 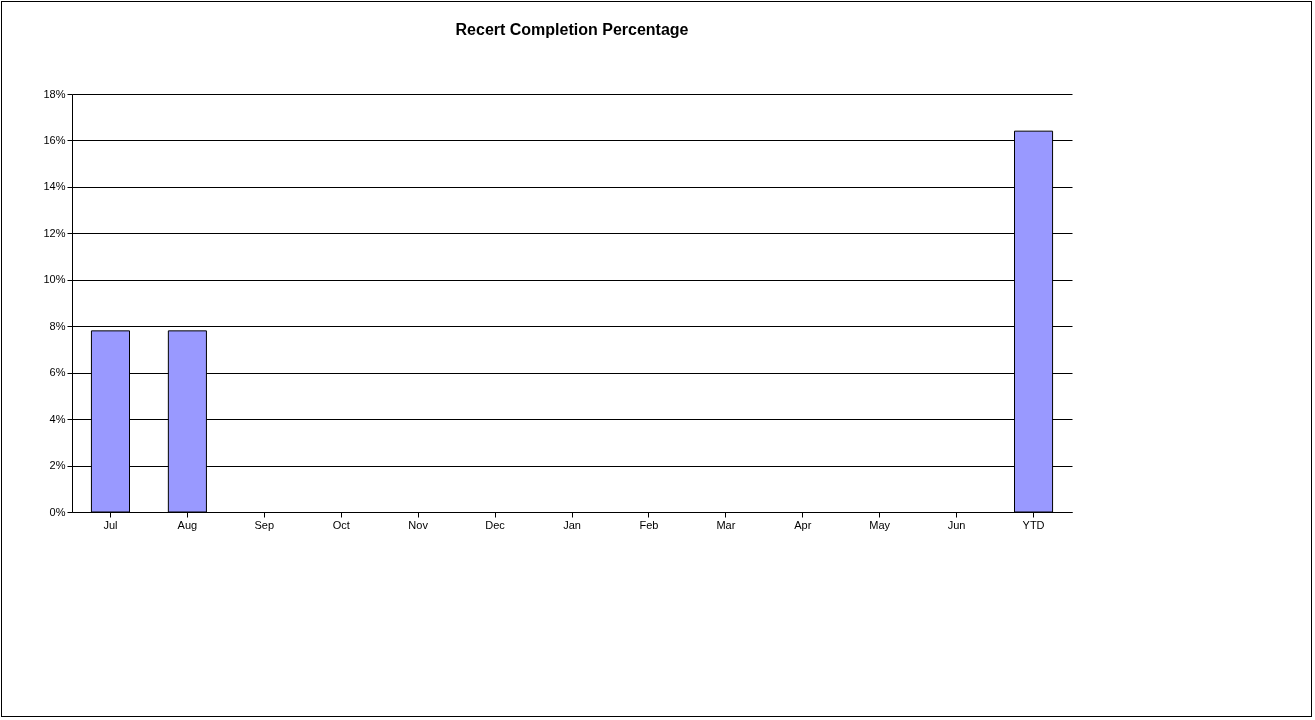 What do you see at coordinates (57, 511) in the screenshot?
I see `y-tick-label: 0%` at bounding box center [57, 511].